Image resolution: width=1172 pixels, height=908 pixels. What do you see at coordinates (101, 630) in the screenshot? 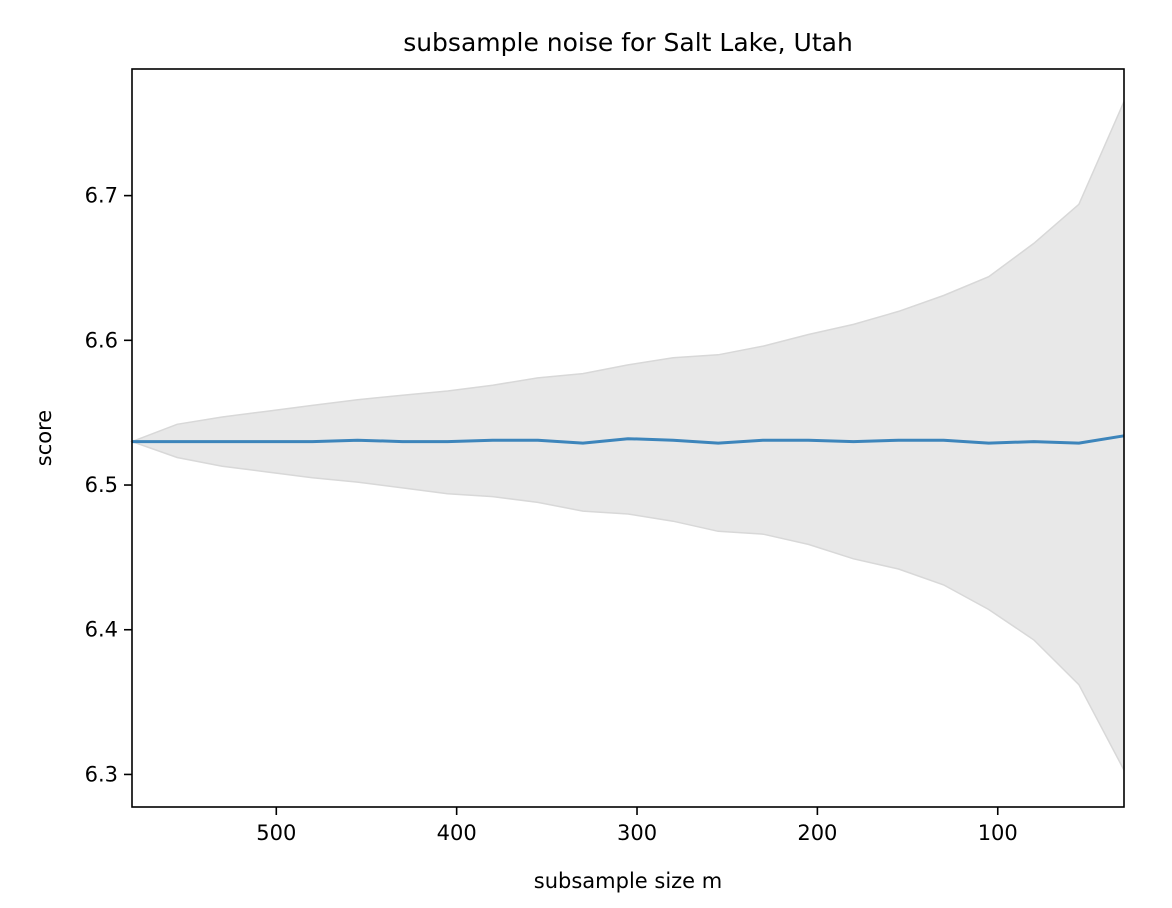
I see `y-tick-label: 6.4` at bounding box center [101, 630].